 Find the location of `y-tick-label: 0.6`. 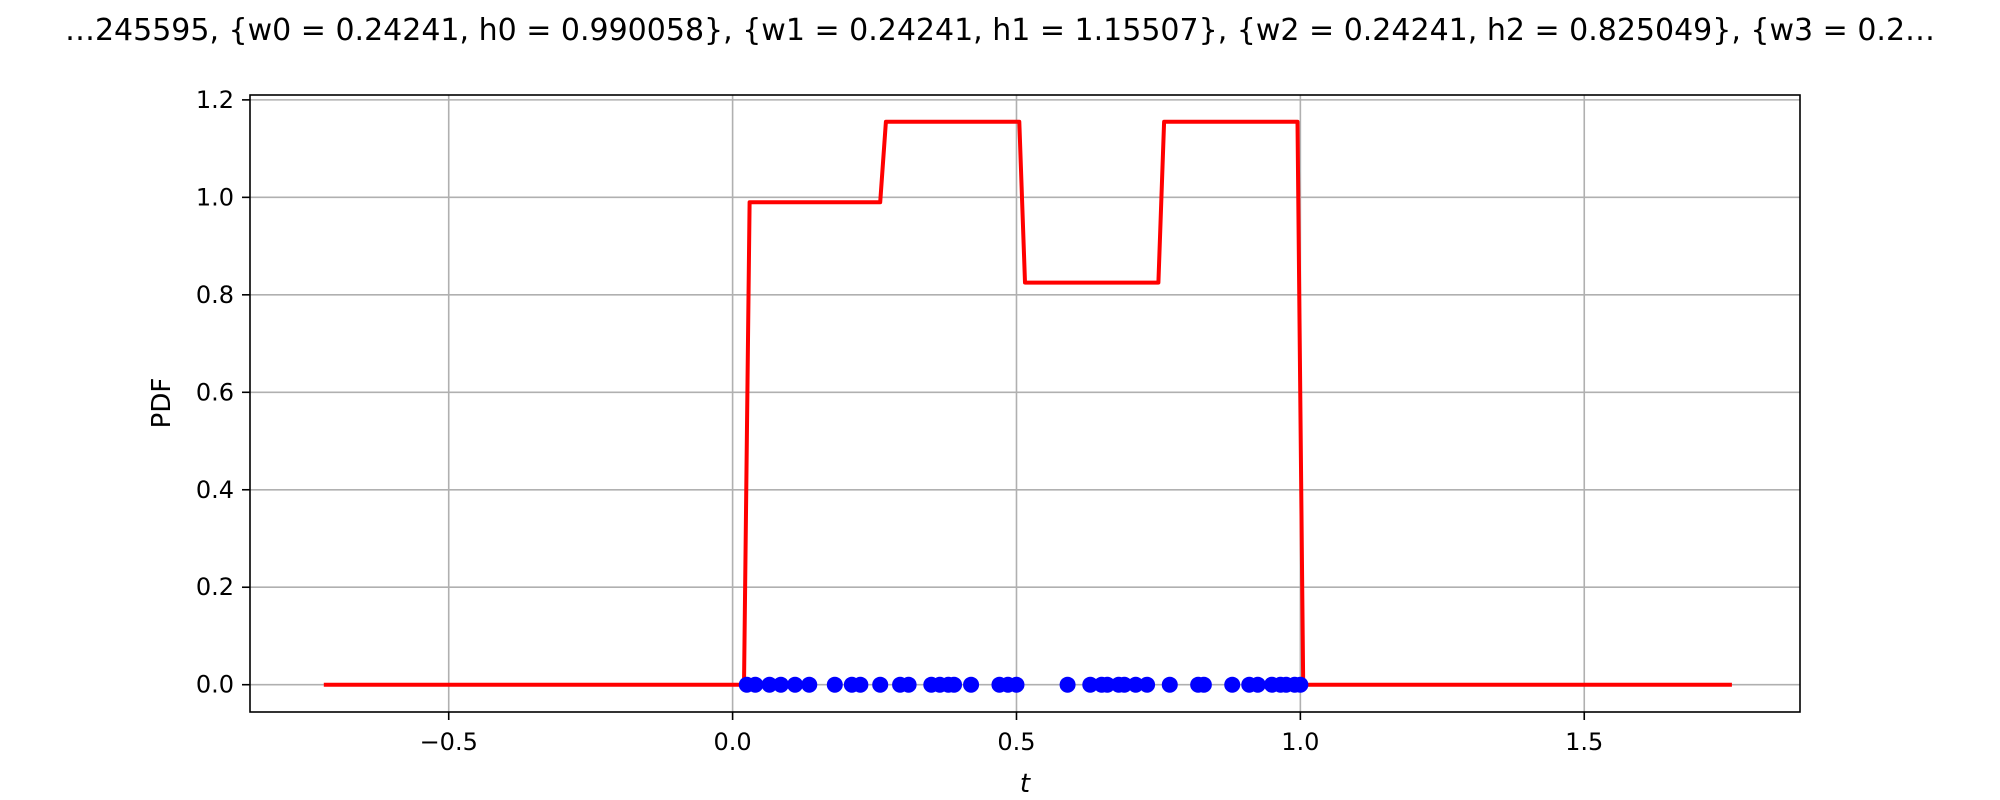

y-tick-label: 0.6 is located at coordinates (215, 392).